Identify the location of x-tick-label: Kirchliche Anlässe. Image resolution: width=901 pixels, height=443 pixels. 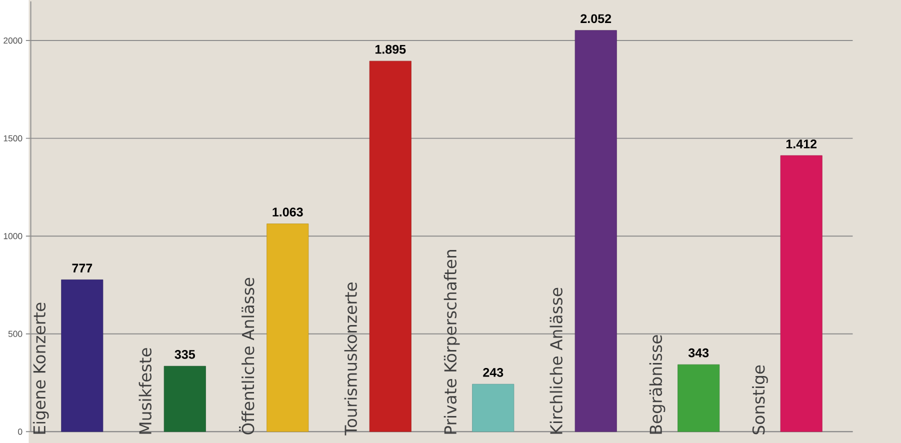
(556, 361).